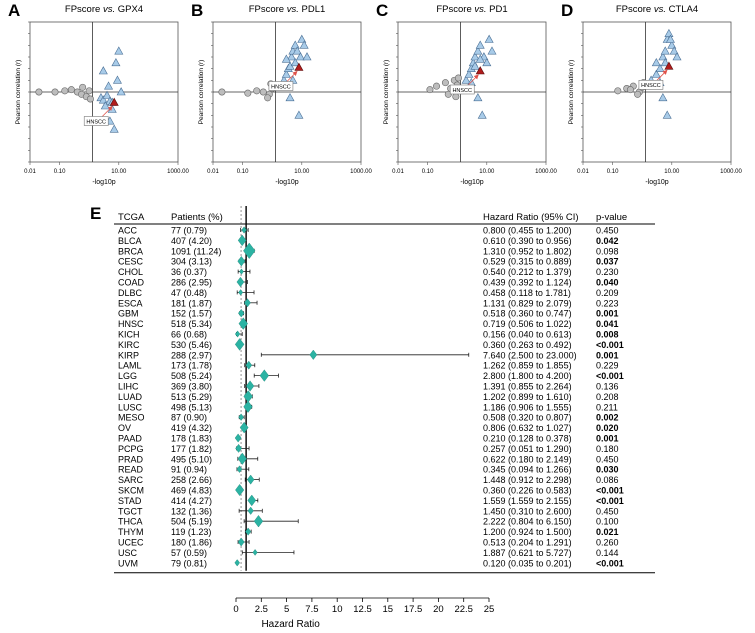 Image resolution: width=755 pixels, height=633 pixels. What do you see at coordinates (119, 172) in the screenshot?
I see `x-tick-label: 10.00` at bounding box center [119, 172].